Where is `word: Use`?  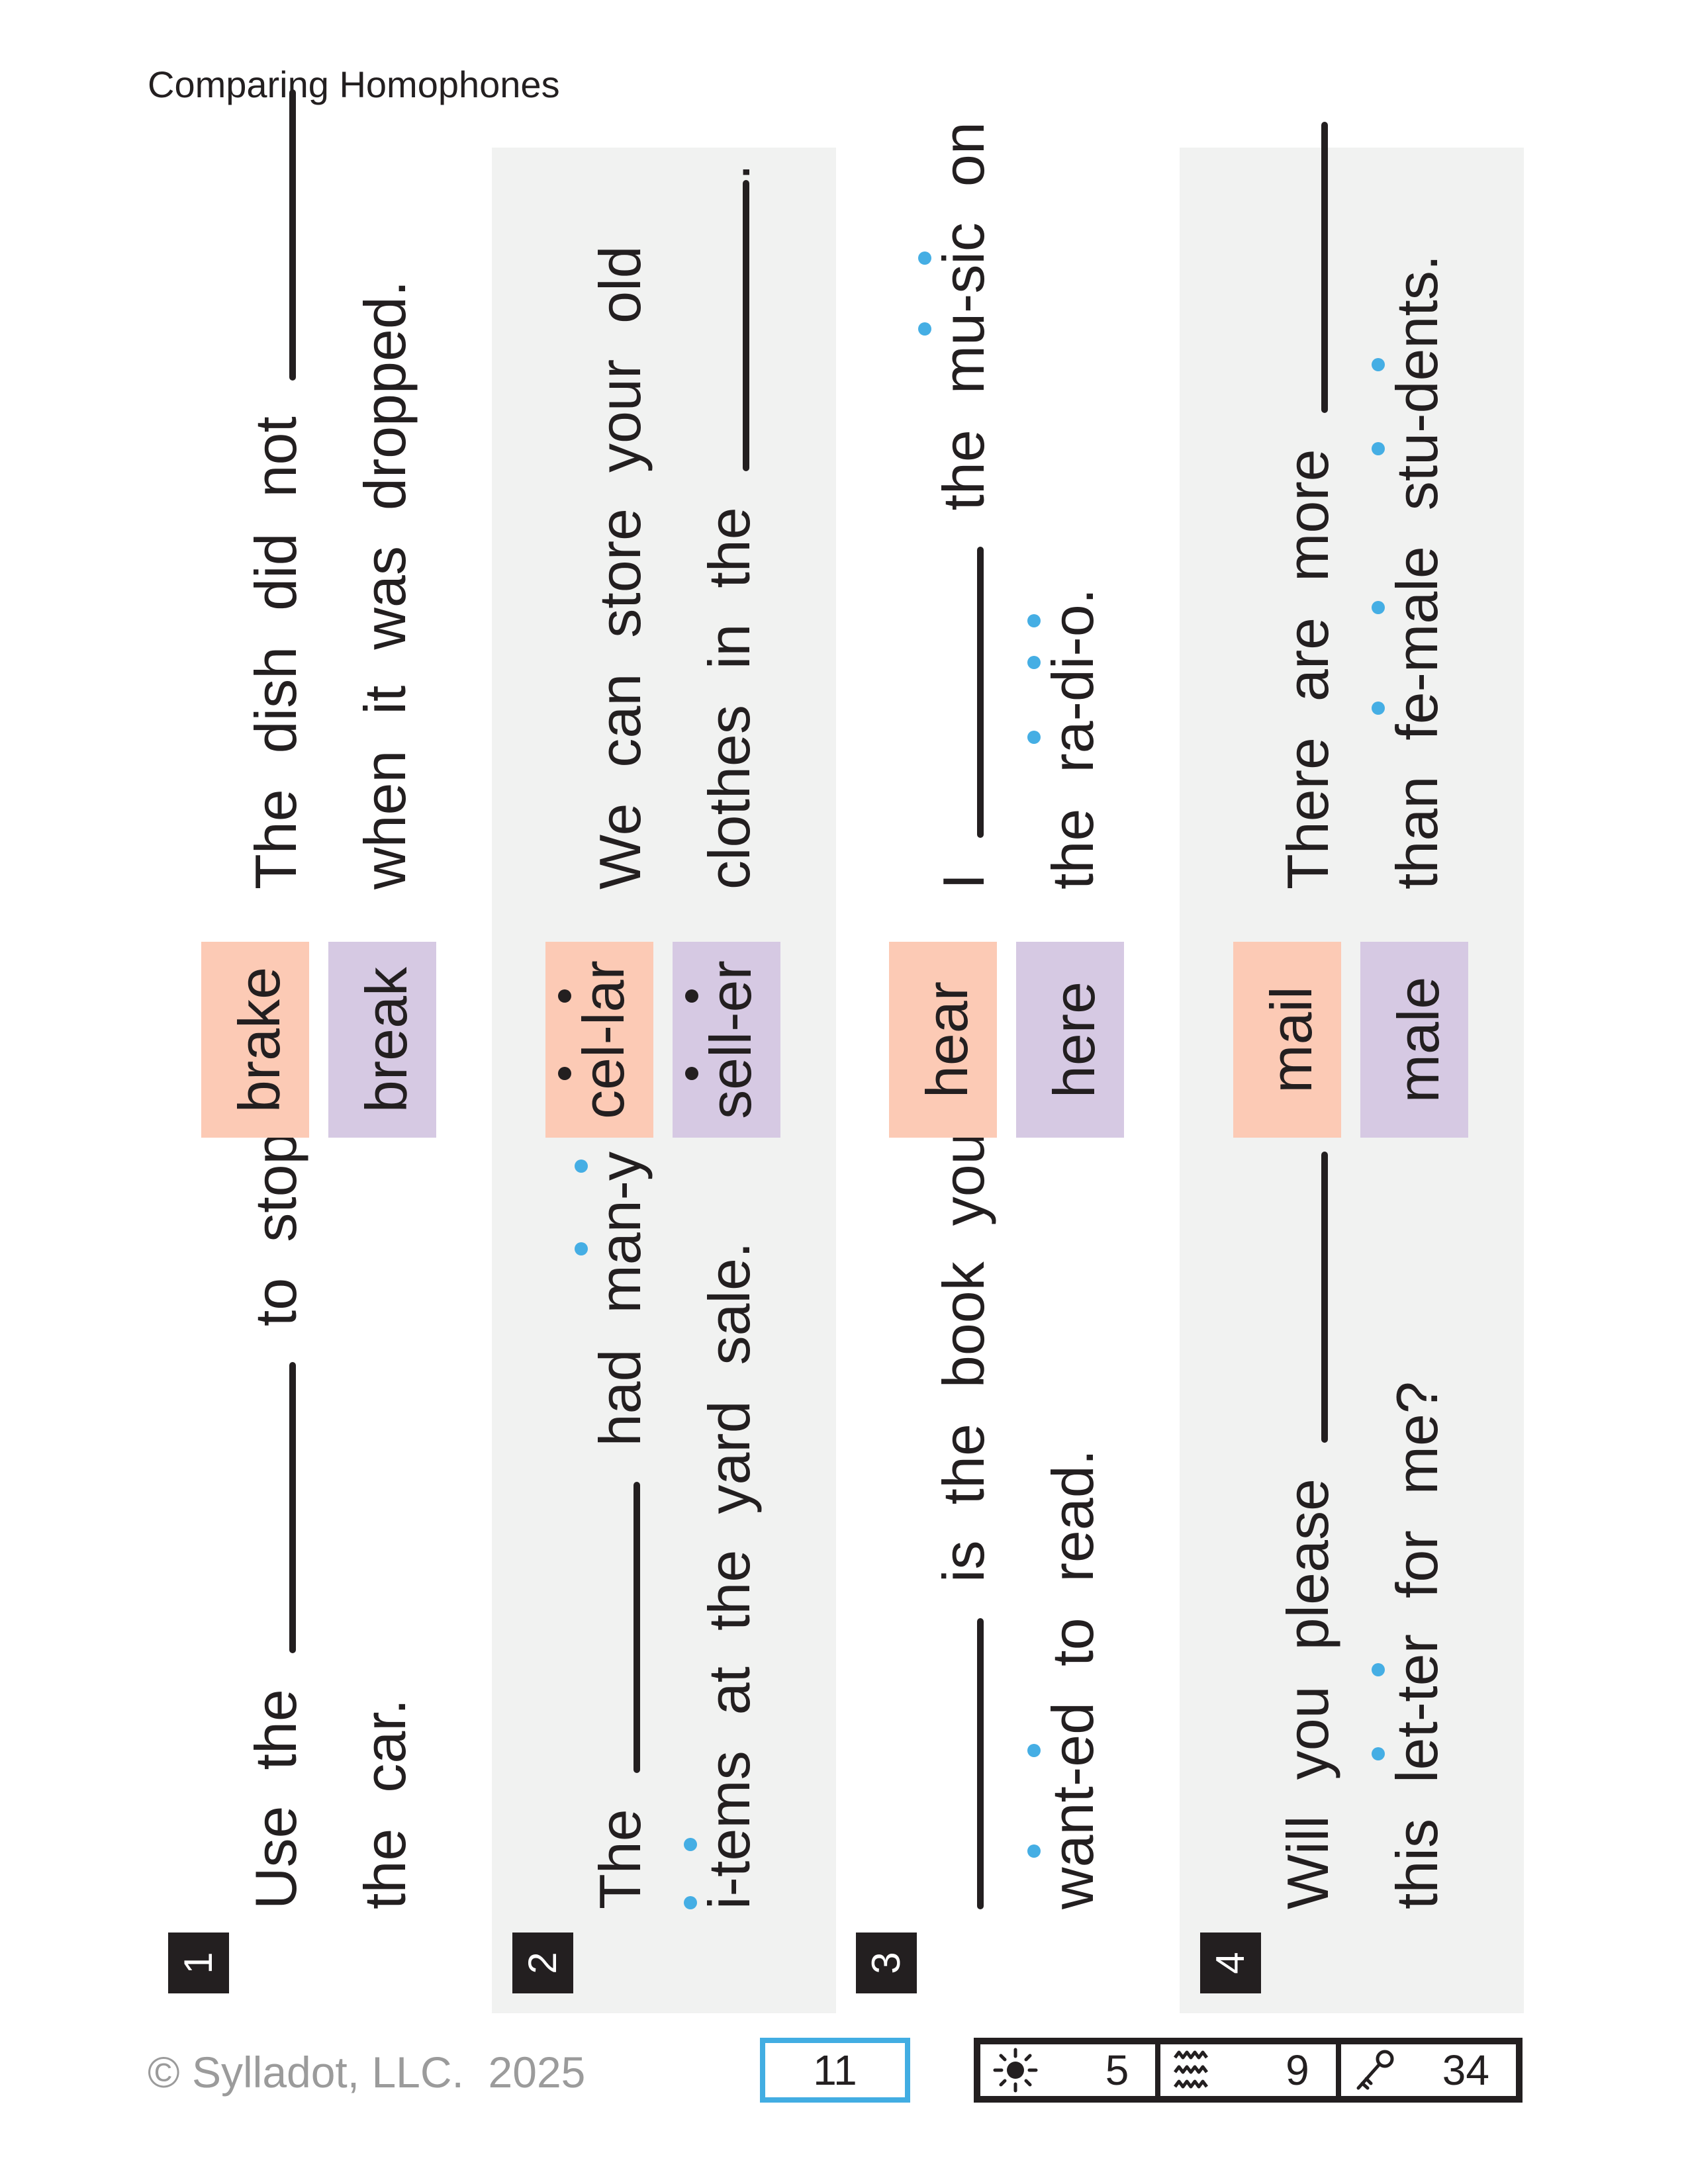 word: Use is located at coordinates (275, 1857).